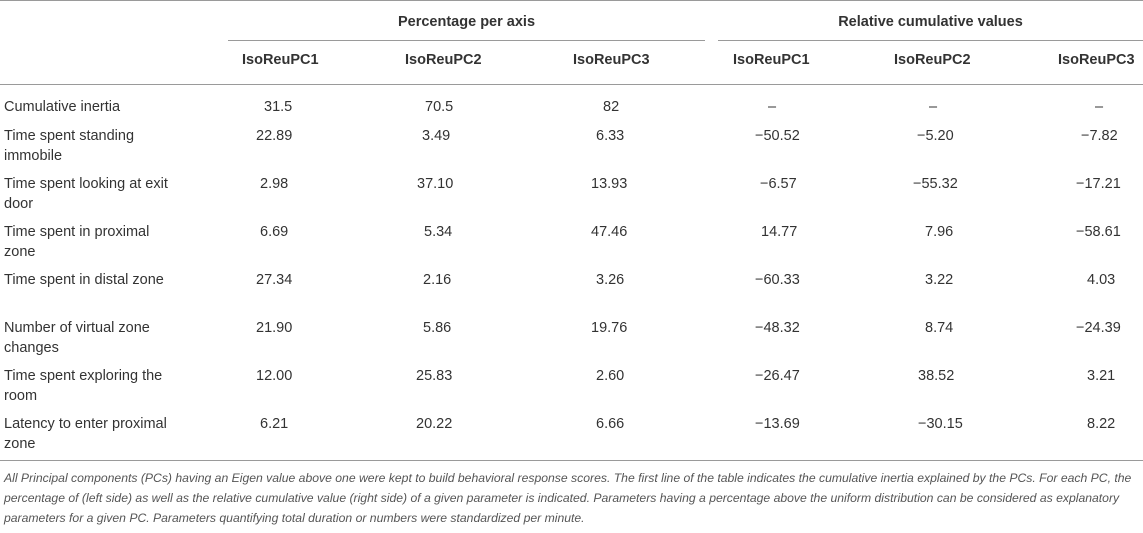 The image size is (1143, 533). Describe the element at coordinates (274, 136) in the screenshot. I see `table-cell: 22.89` at that location.